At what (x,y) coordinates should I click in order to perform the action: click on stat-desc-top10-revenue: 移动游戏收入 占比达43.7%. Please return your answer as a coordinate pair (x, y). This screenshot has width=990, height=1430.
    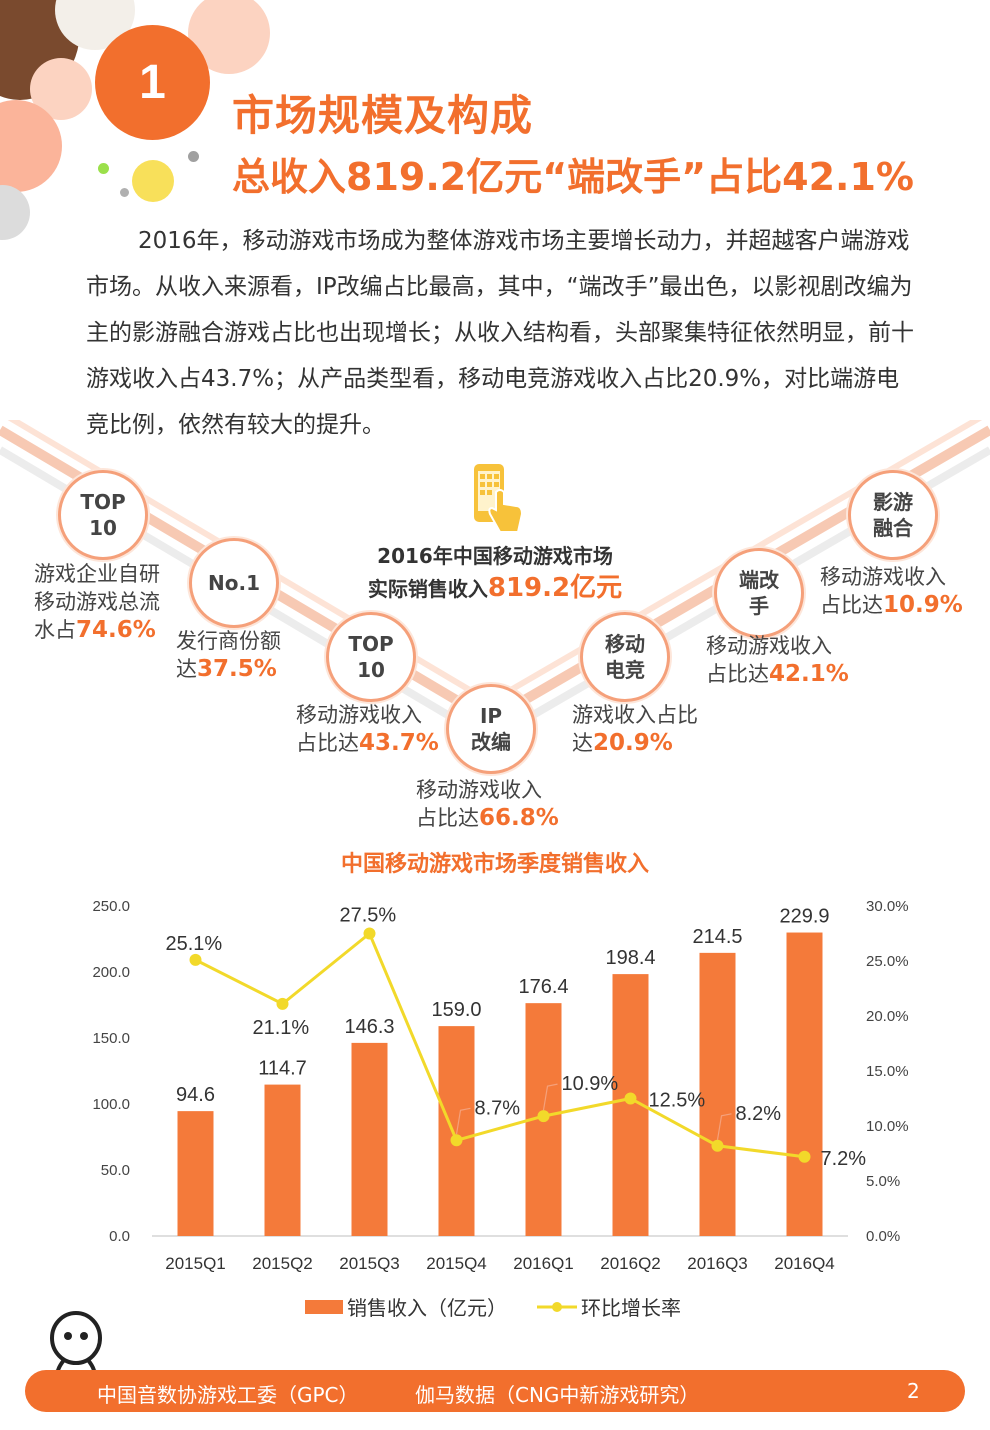
    Looking at the image, I should click on (367, 729).